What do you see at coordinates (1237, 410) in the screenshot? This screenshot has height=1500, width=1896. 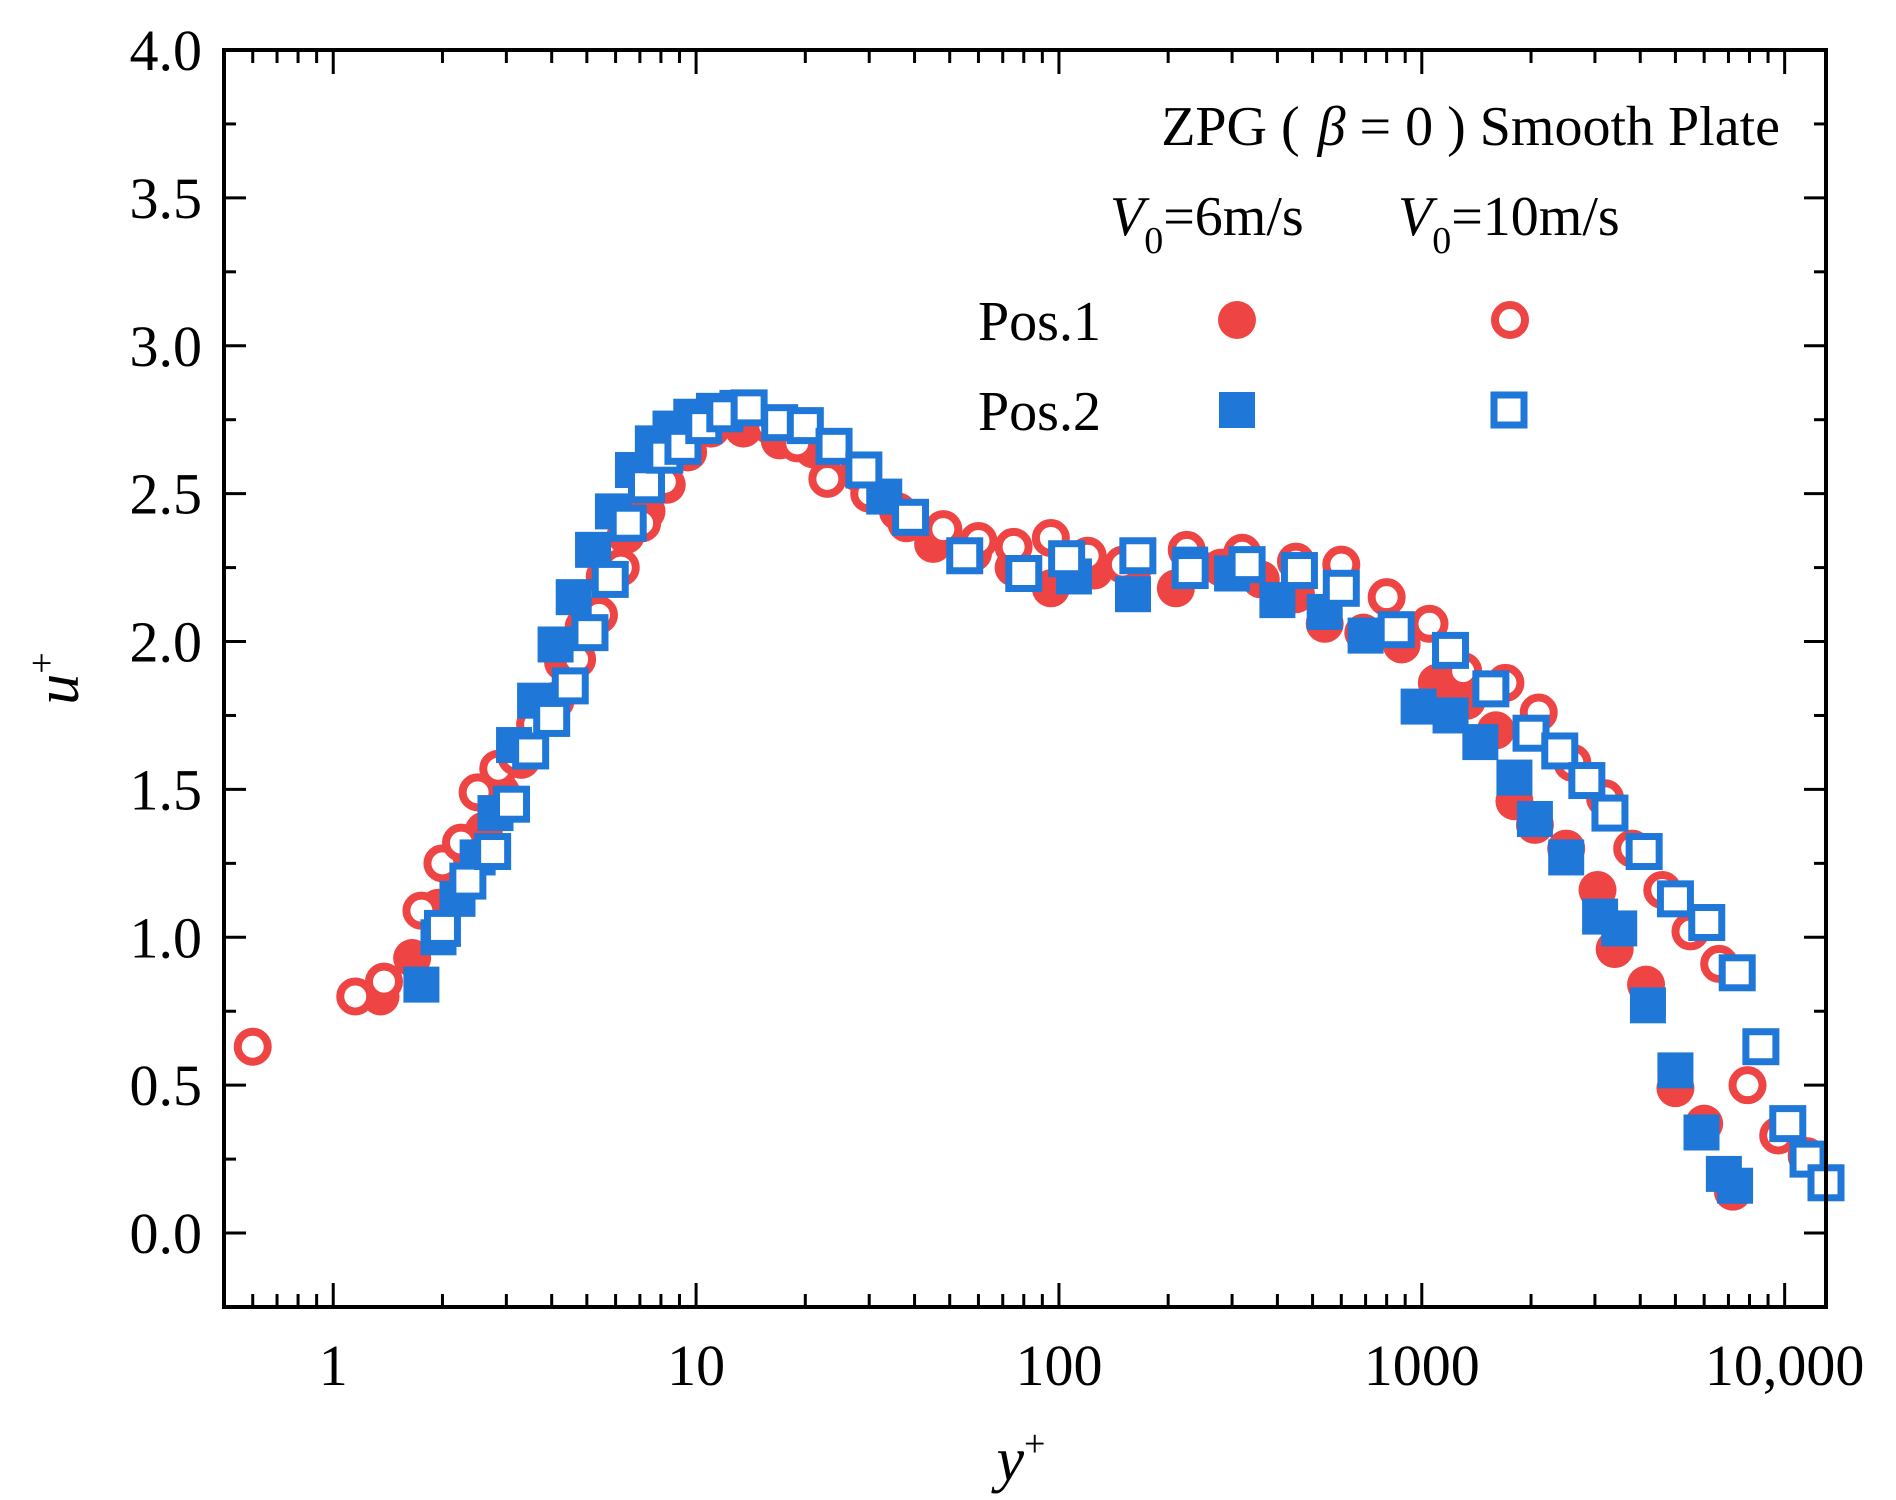 I see `legend-marker-pos2-6ms` at bounding box center [1237, 410].